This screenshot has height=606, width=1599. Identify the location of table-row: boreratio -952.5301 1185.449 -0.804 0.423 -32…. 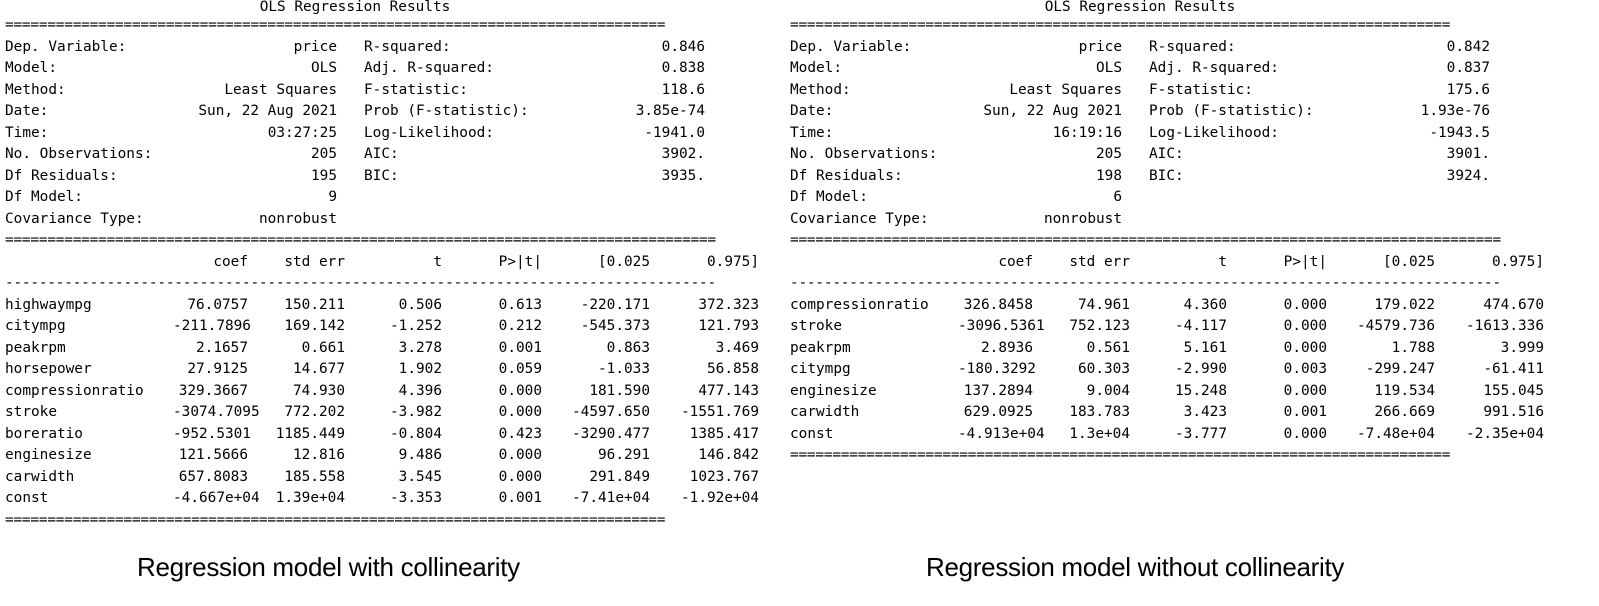
(382, 435).